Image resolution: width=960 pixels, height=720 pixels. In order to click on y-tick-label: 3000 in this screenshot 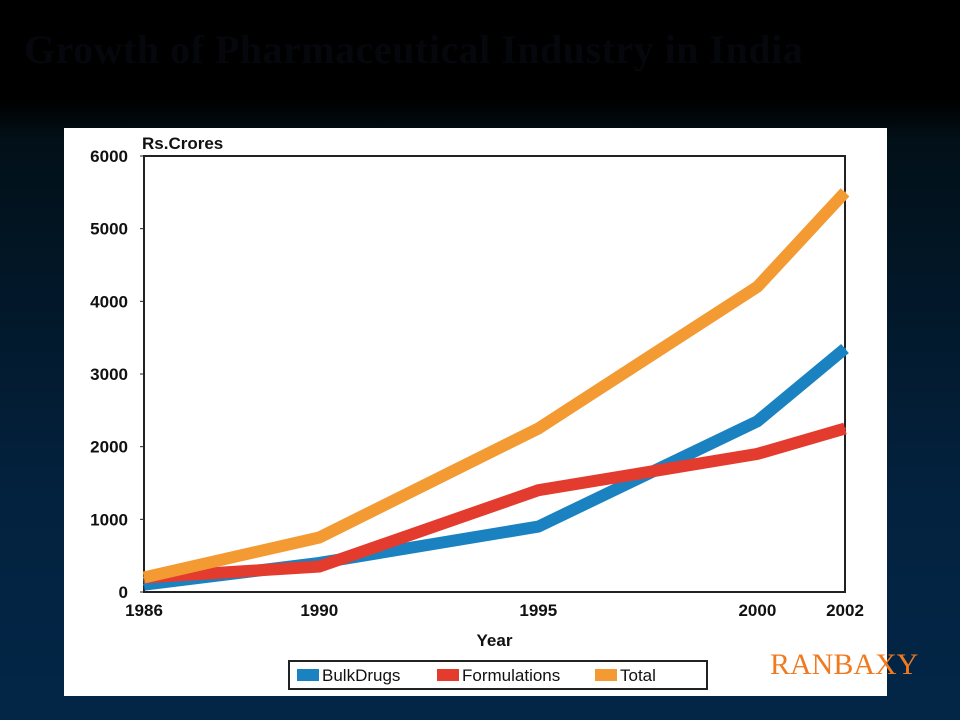, I will do `click(109, 374)`.